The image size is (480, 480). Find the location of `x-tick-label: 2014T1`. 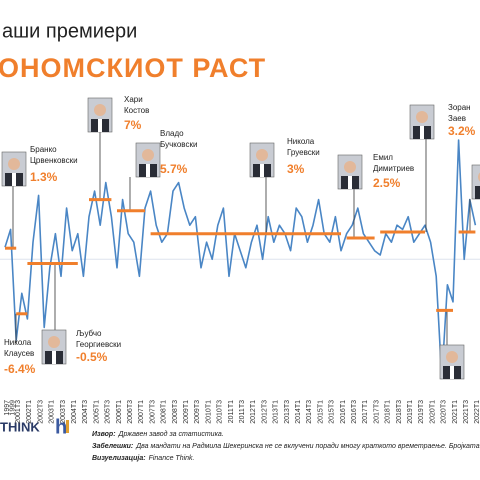

x-tick-label: 2014T1 is located at coordinates (298, 412).